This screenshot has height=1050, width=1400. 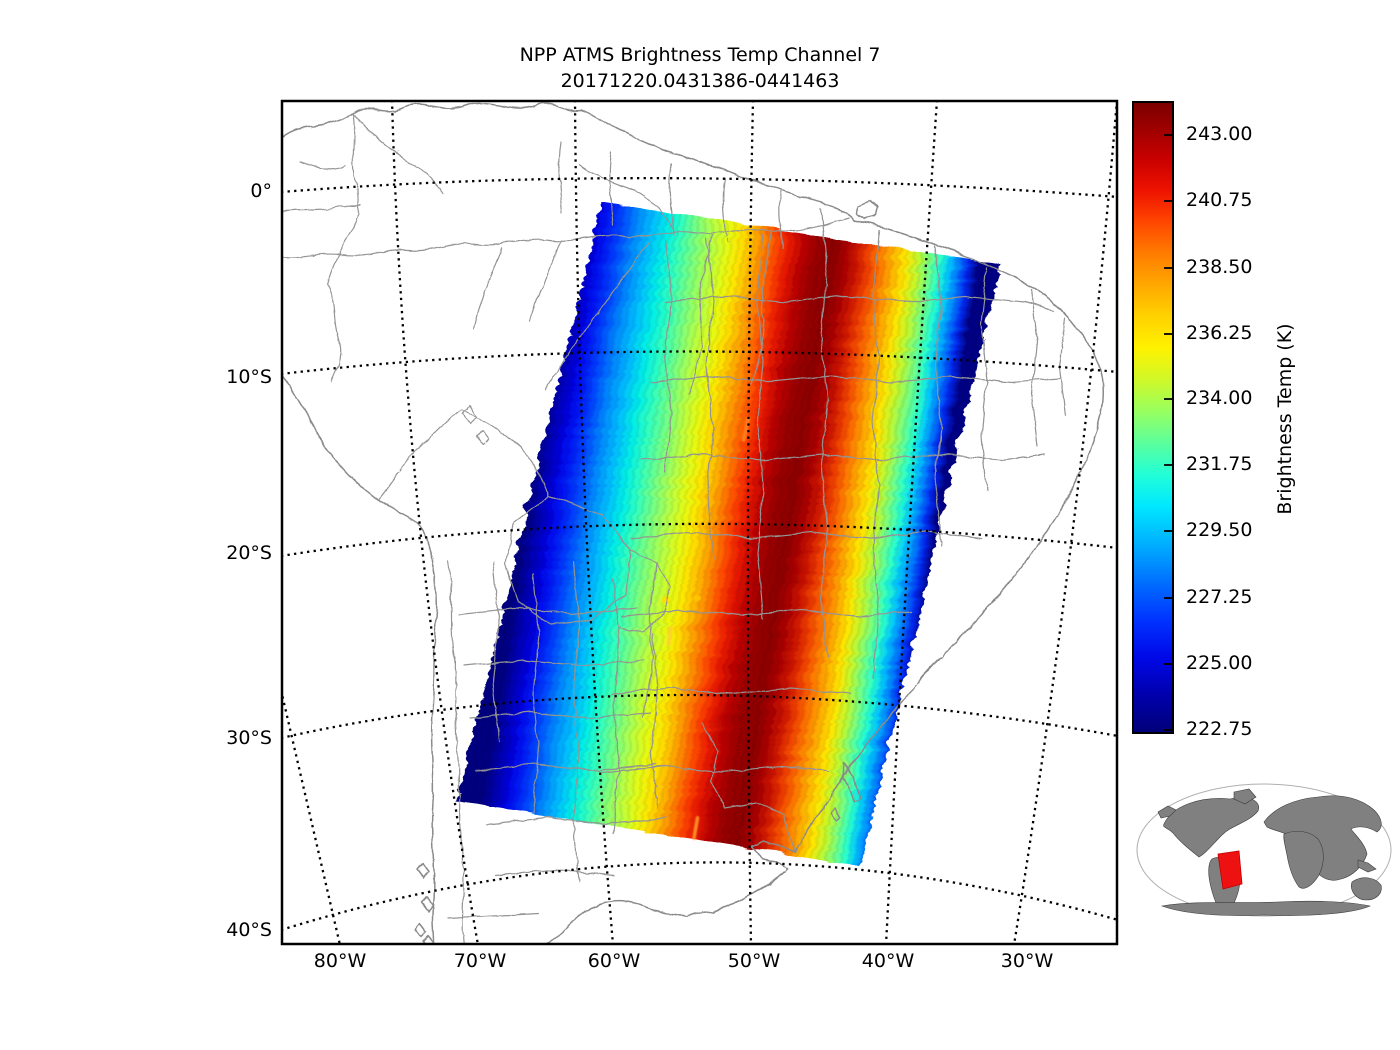 I want to click on colorbar-axis-title: Brightness Temp (K), so click(x=1285, y=419).